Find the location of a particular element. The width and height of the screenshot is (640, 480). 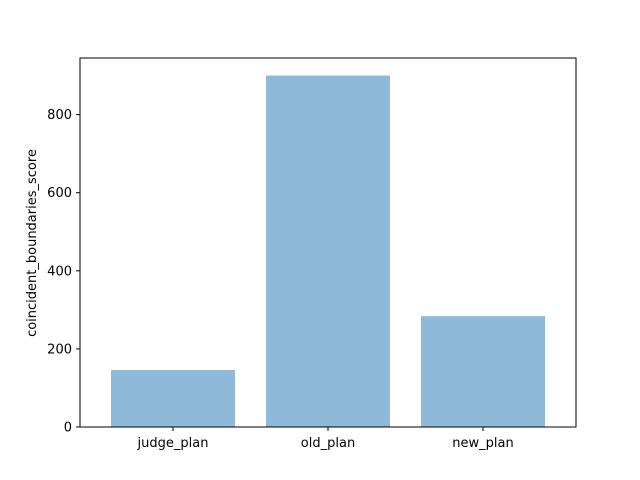

y-tick-label: 800 is located at coordinates (59, 115).